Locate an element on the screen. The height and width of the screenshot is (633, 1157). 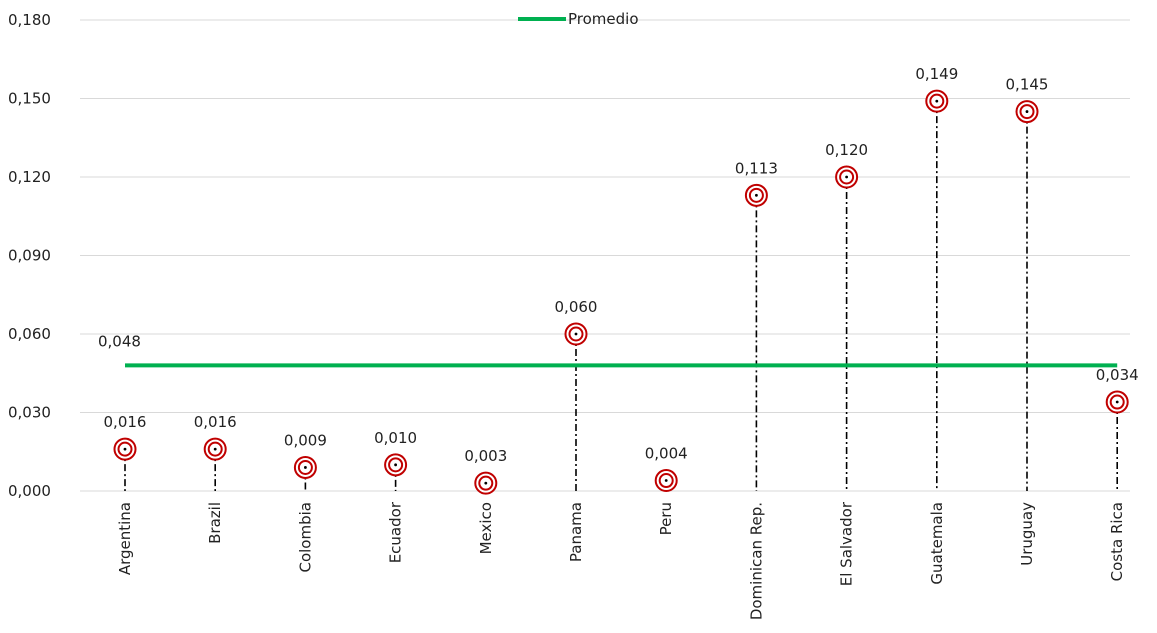
y-axis-tick-labels: 0,000 0,030 0,060 0,090 0,120 0,150 0,180 is located at coordinates (29, 255).